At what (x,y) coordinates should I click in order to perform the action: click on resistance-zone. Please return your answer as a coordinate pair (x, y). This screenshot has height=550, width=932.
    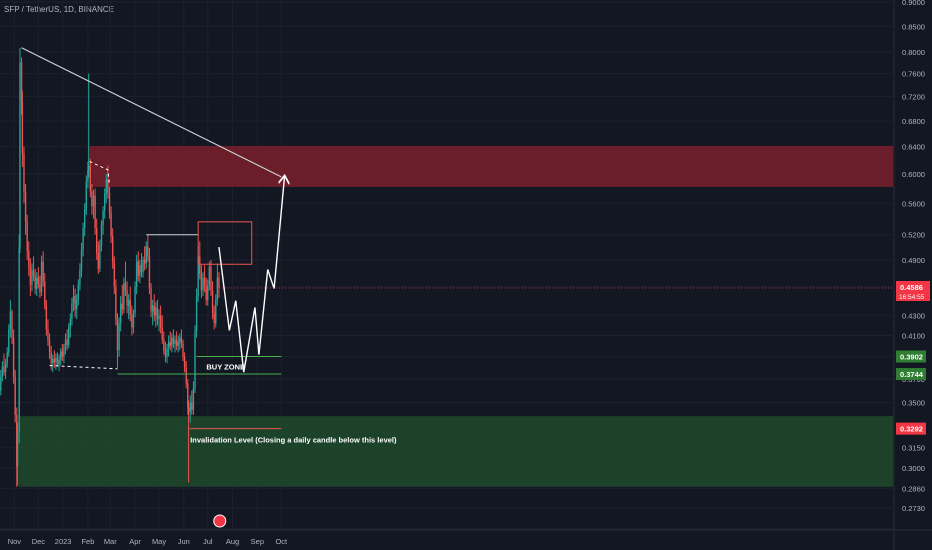
    Looking at the image, I should click on (491, 166).